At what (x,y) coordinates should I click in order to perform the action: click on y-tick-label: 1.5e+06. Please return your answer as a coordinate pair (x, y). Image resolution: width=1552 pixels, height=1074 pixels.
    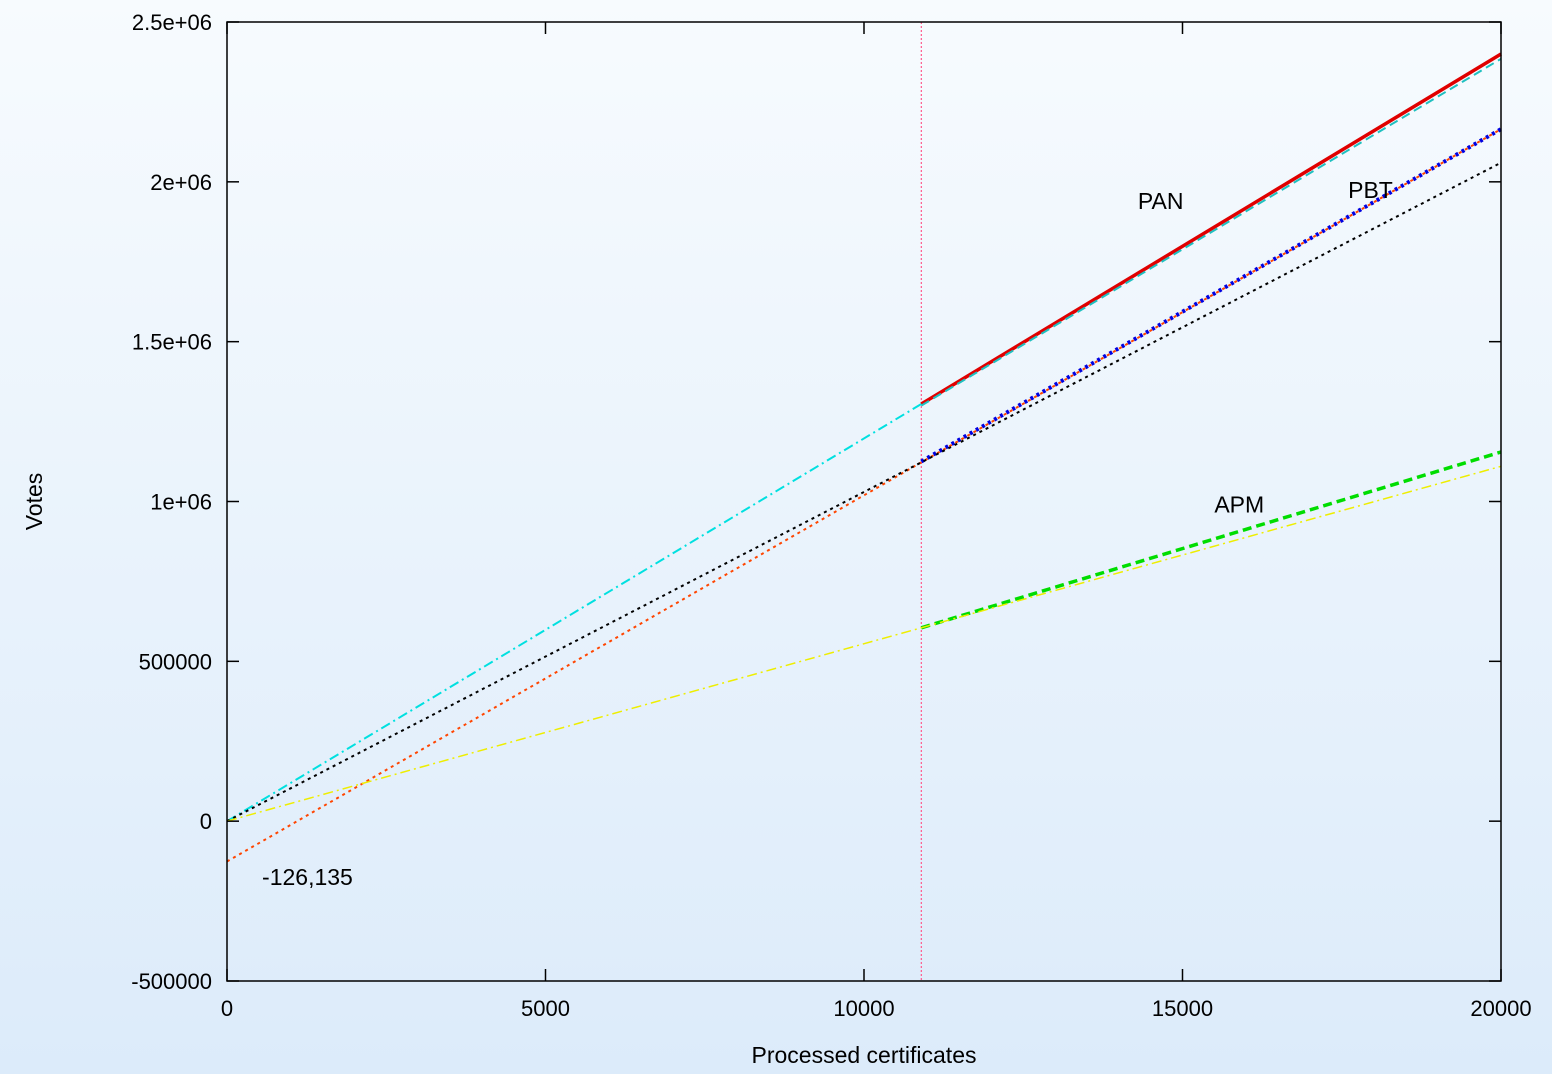
    Looking at the image, I should click on (172, 342).